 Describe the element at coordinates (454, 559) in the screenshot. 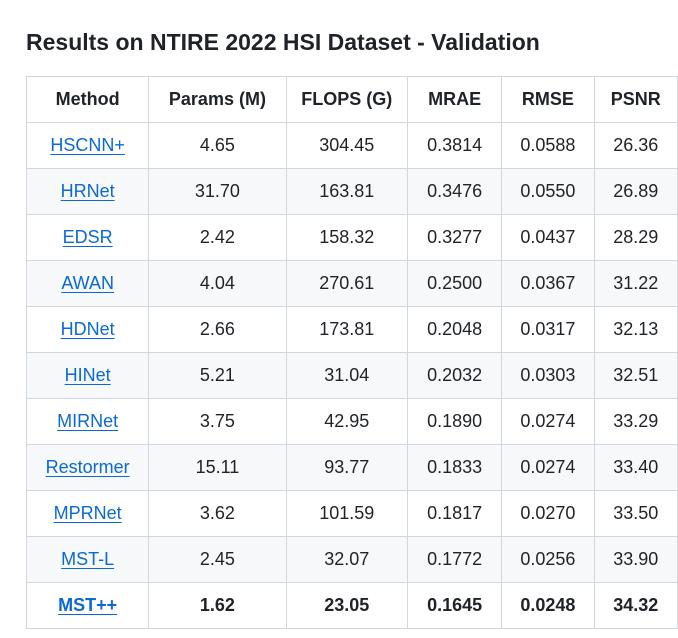

I see `cell-mrae: 0.1772` at that location.